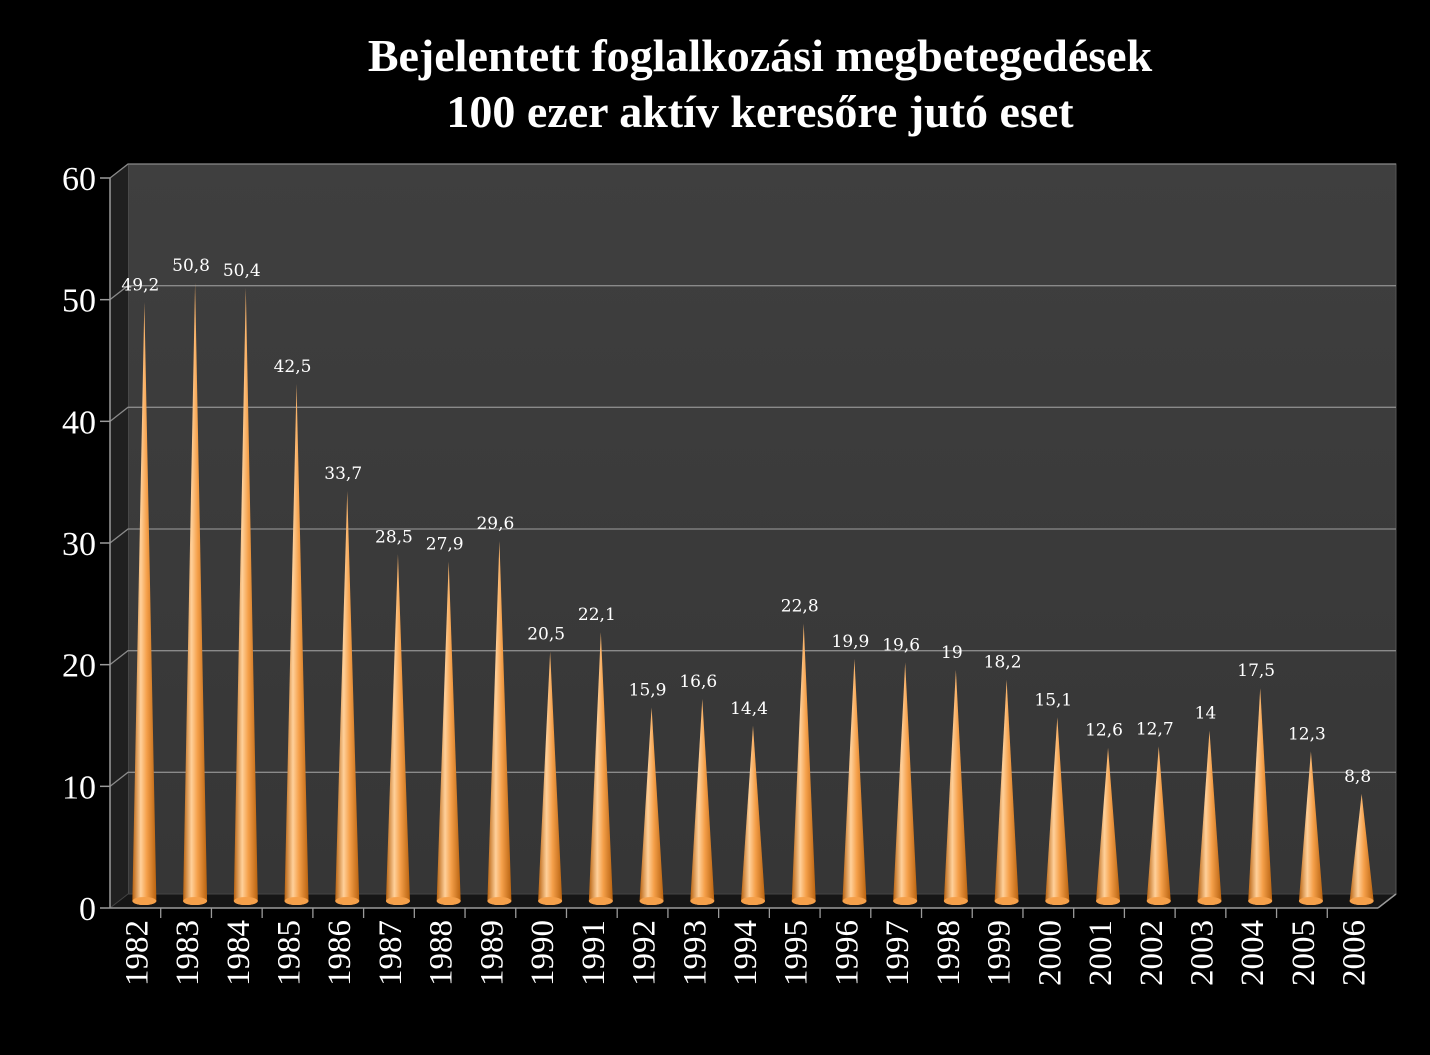 This screenshot has height=1055, width=1430. Describe the element at coordinates (1260, 796) in the screenshot. I see `bar-2004` at that location.